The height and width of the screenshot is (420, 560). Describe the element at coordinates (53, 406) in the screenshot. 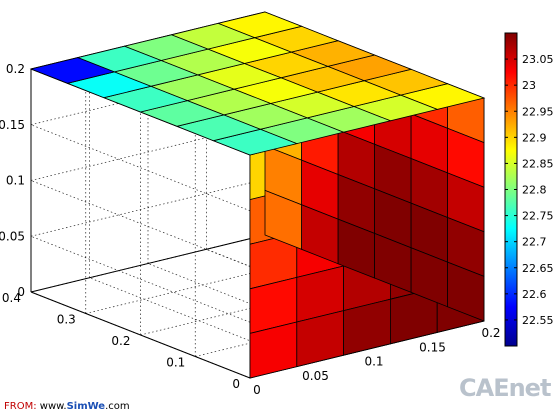

I see `credit-url-prefix: www.` at that location.